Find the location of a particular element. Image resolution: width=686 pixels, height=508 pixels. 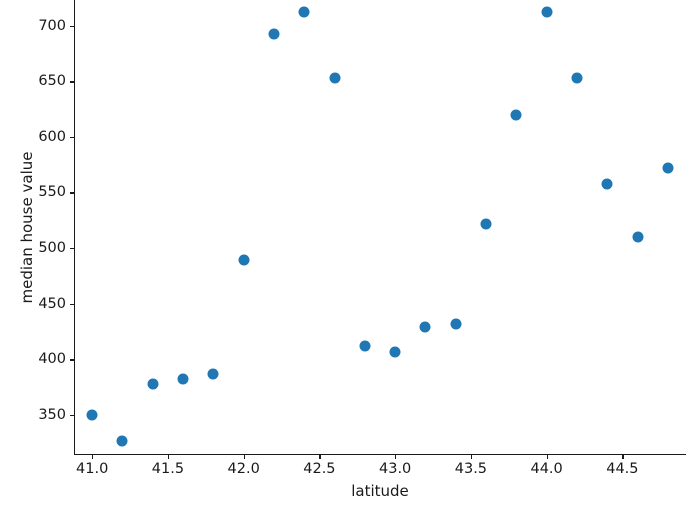

x-tick-label: 43.0 is located at coordinates (395, 469).